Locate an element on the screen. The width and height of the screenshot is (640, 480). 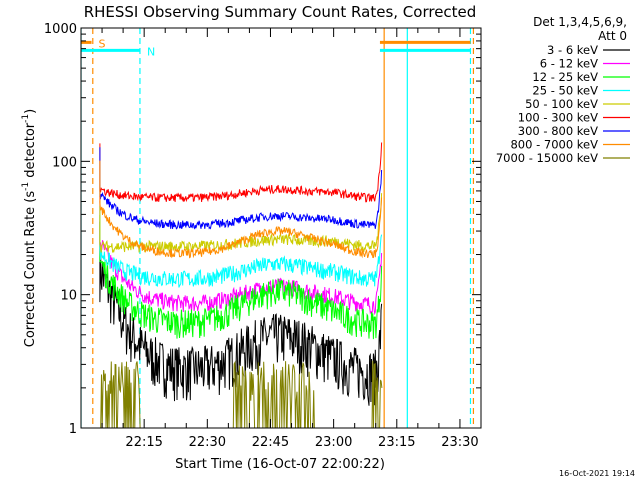
legend-label: 7000 - 15000 keV is located at coordinates (547, 158).